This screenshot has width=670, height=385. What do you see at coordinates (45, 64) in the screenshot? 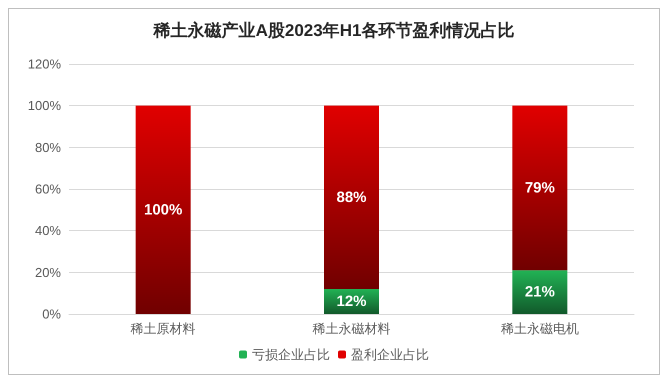
I see `y-tick-label: 120%` at bounding box center [45, 64].